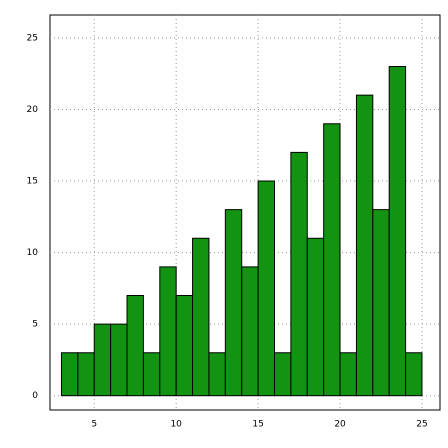  What do you see at coordinates (35, 396) in the screenshot?
I see `y-tick-label: 0` at bounding box center [35, 396].